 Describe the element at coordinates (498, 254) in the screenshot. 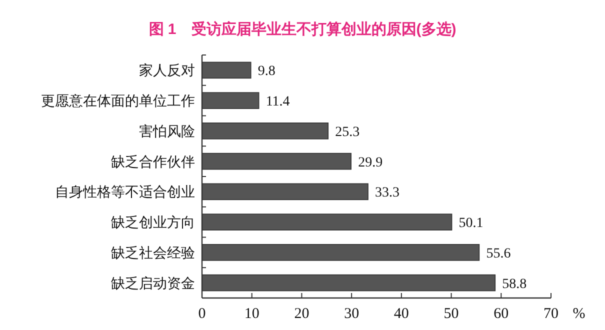

I see `data-label: 55.6` at that location.